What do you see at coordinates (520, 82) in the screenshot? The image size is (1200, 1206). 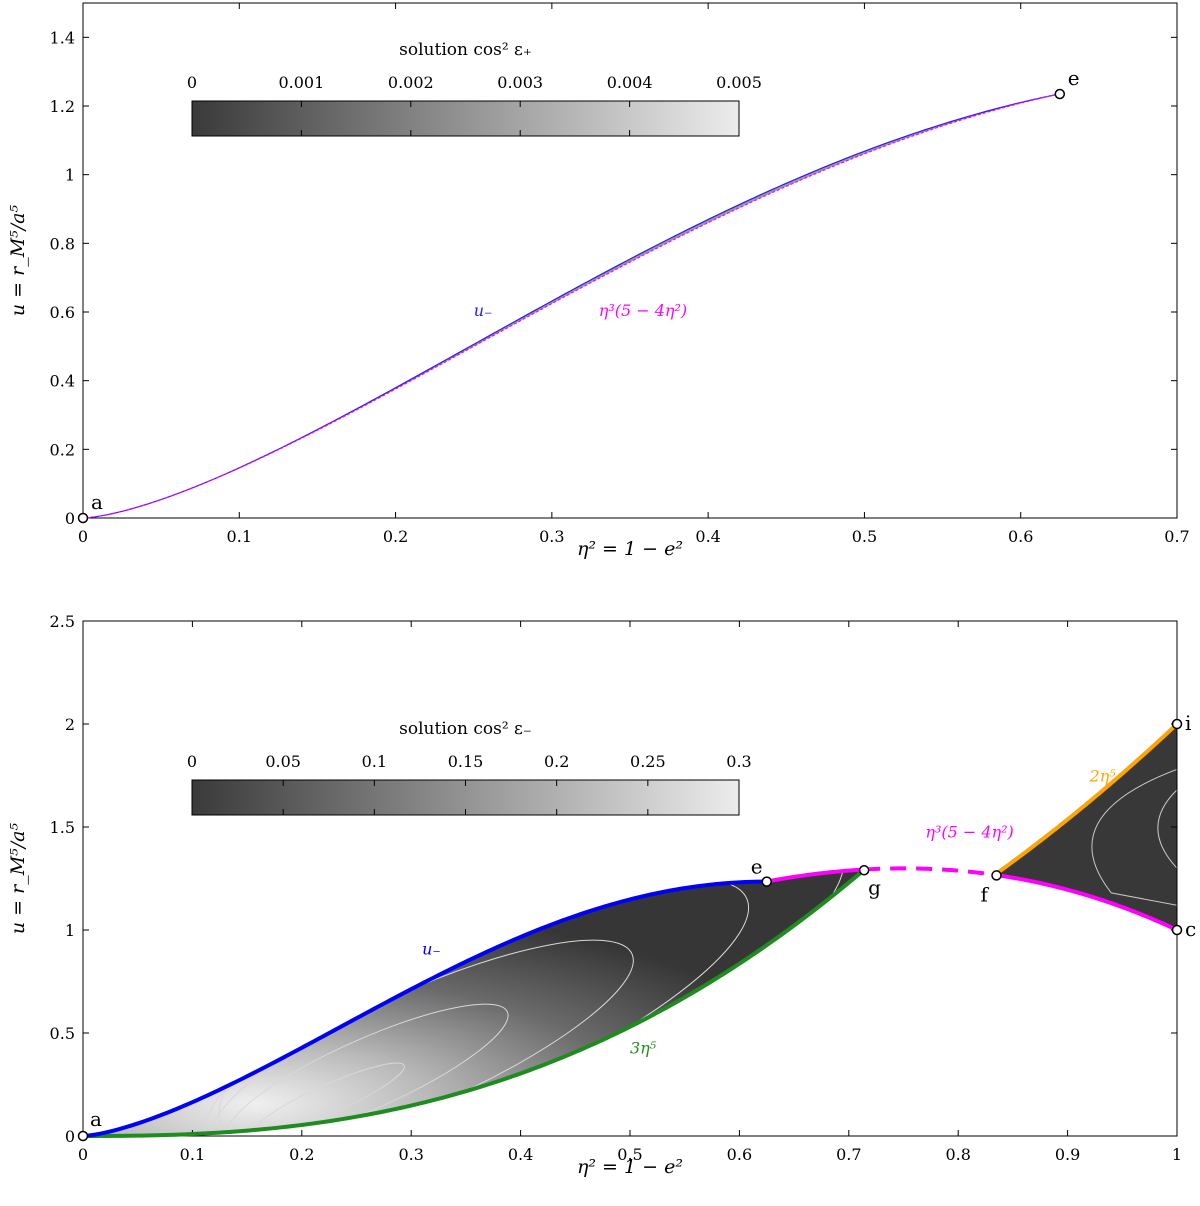 I see `colorbar-tick-label: 0.003` at bounding box center [520, 82].